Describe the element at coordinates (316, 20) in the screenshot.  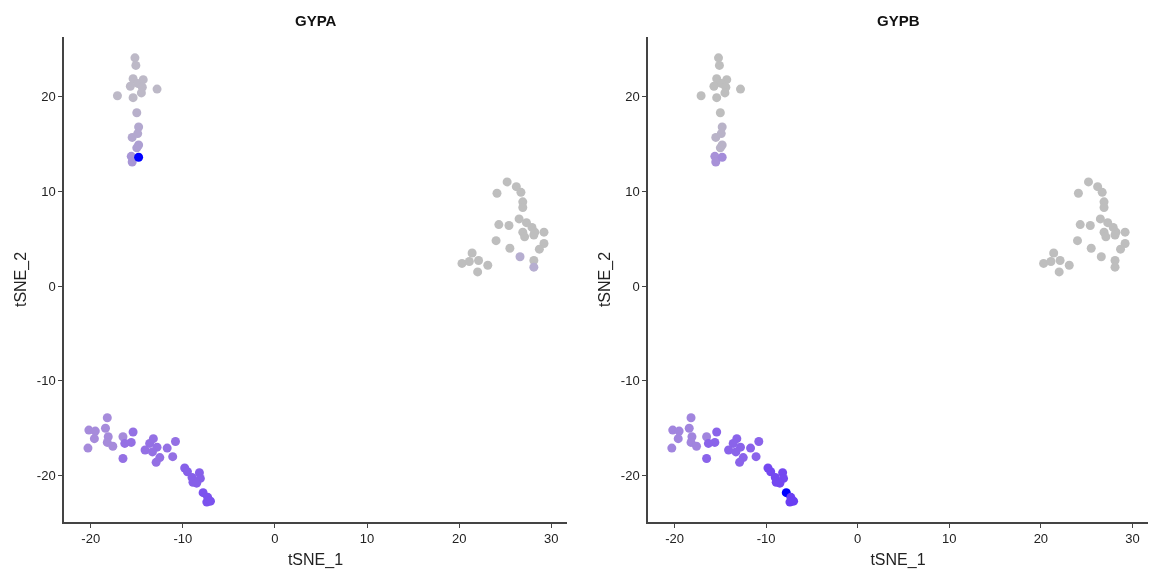
I see `chart-title: GYPA` at that location.